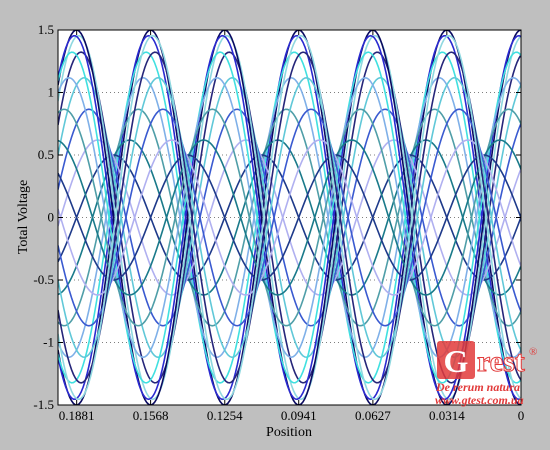 This screenshot has height=450, width=550. I want to click on logo-registered: ®, so click(533, 352).